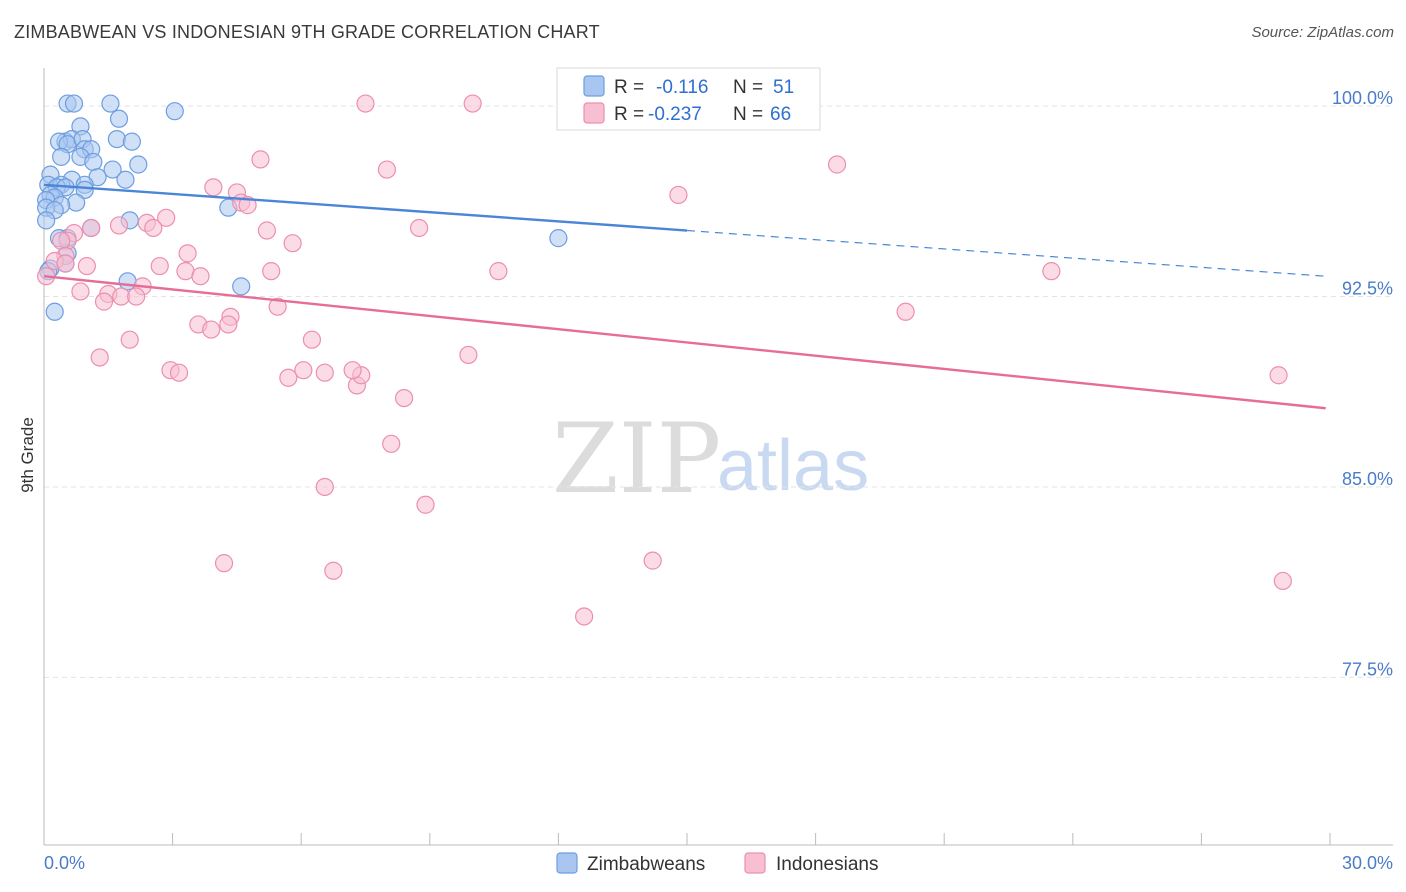  What do you see at coordinates (675, 114) in the screenshot?
I see `stats-legend-r-indonesians: -0.237` at bounding box center [675, 114].